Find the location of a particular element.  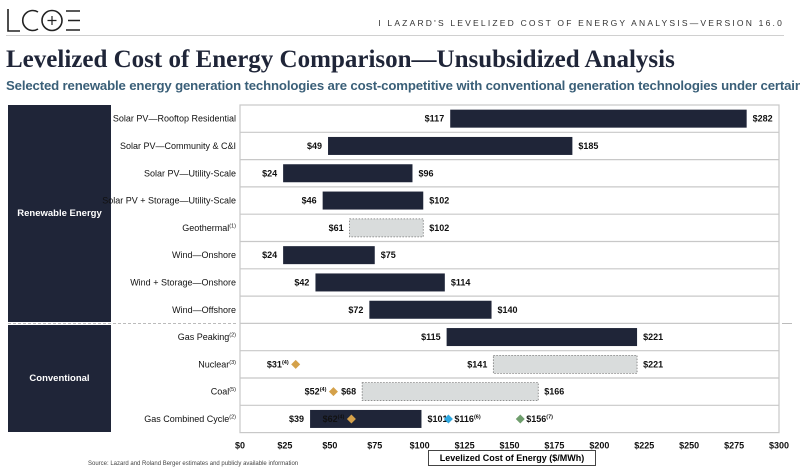

category-label: Renewable Energy is located at coordinates (59, 213).